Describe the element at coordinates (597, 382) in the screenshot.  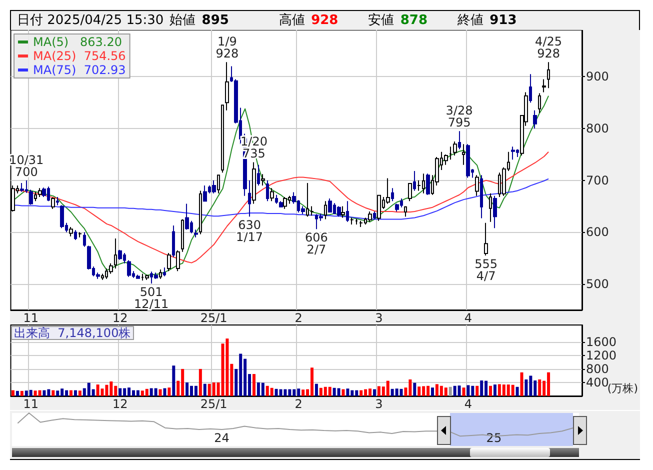
I see `y-tick-label: 400` at that location.